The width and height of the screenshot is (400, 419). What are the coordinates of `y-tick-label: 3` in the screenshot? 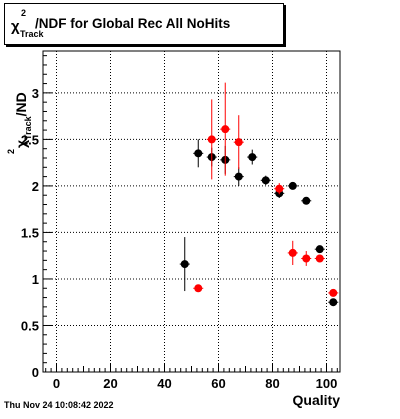 It's located at (35, 93).